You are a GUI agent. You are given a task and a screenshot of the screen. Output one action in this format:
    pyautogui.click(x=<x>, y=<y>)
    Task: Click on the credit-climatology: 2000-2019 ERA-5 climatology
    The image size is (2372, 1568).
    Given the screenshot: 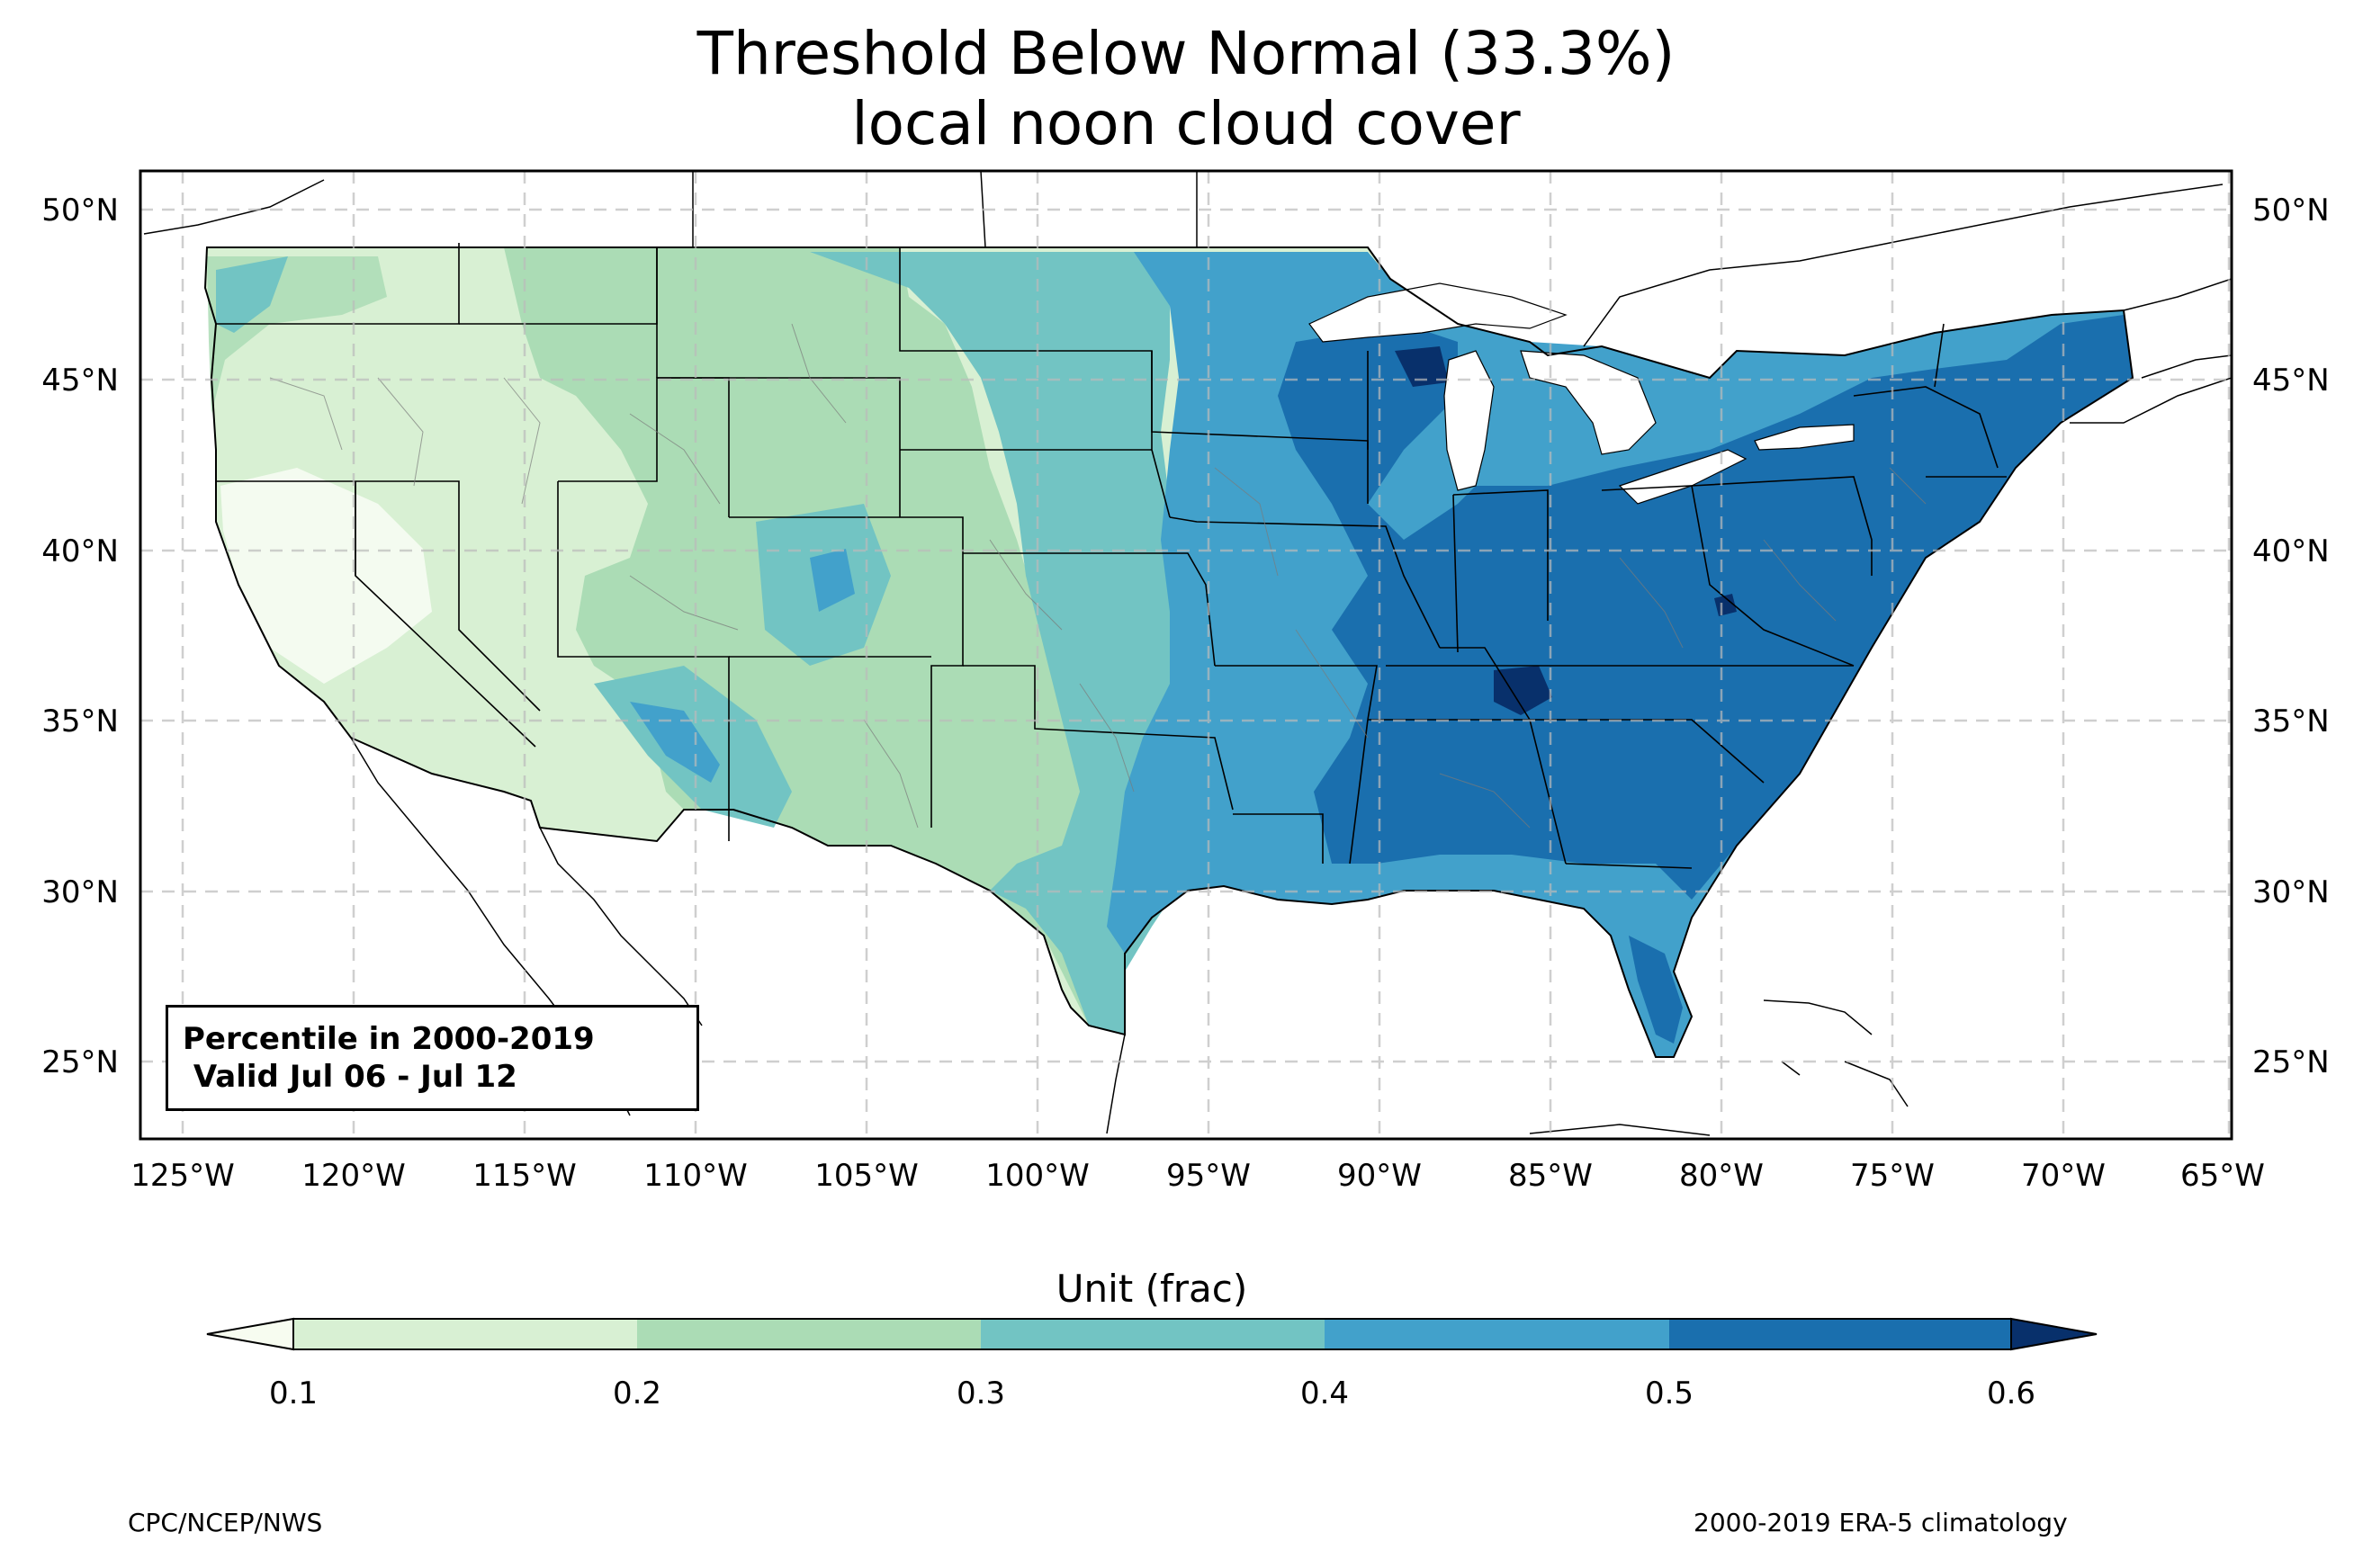 What is the action you would take?
    pyautogui.click(x=1881, y=1522)
    